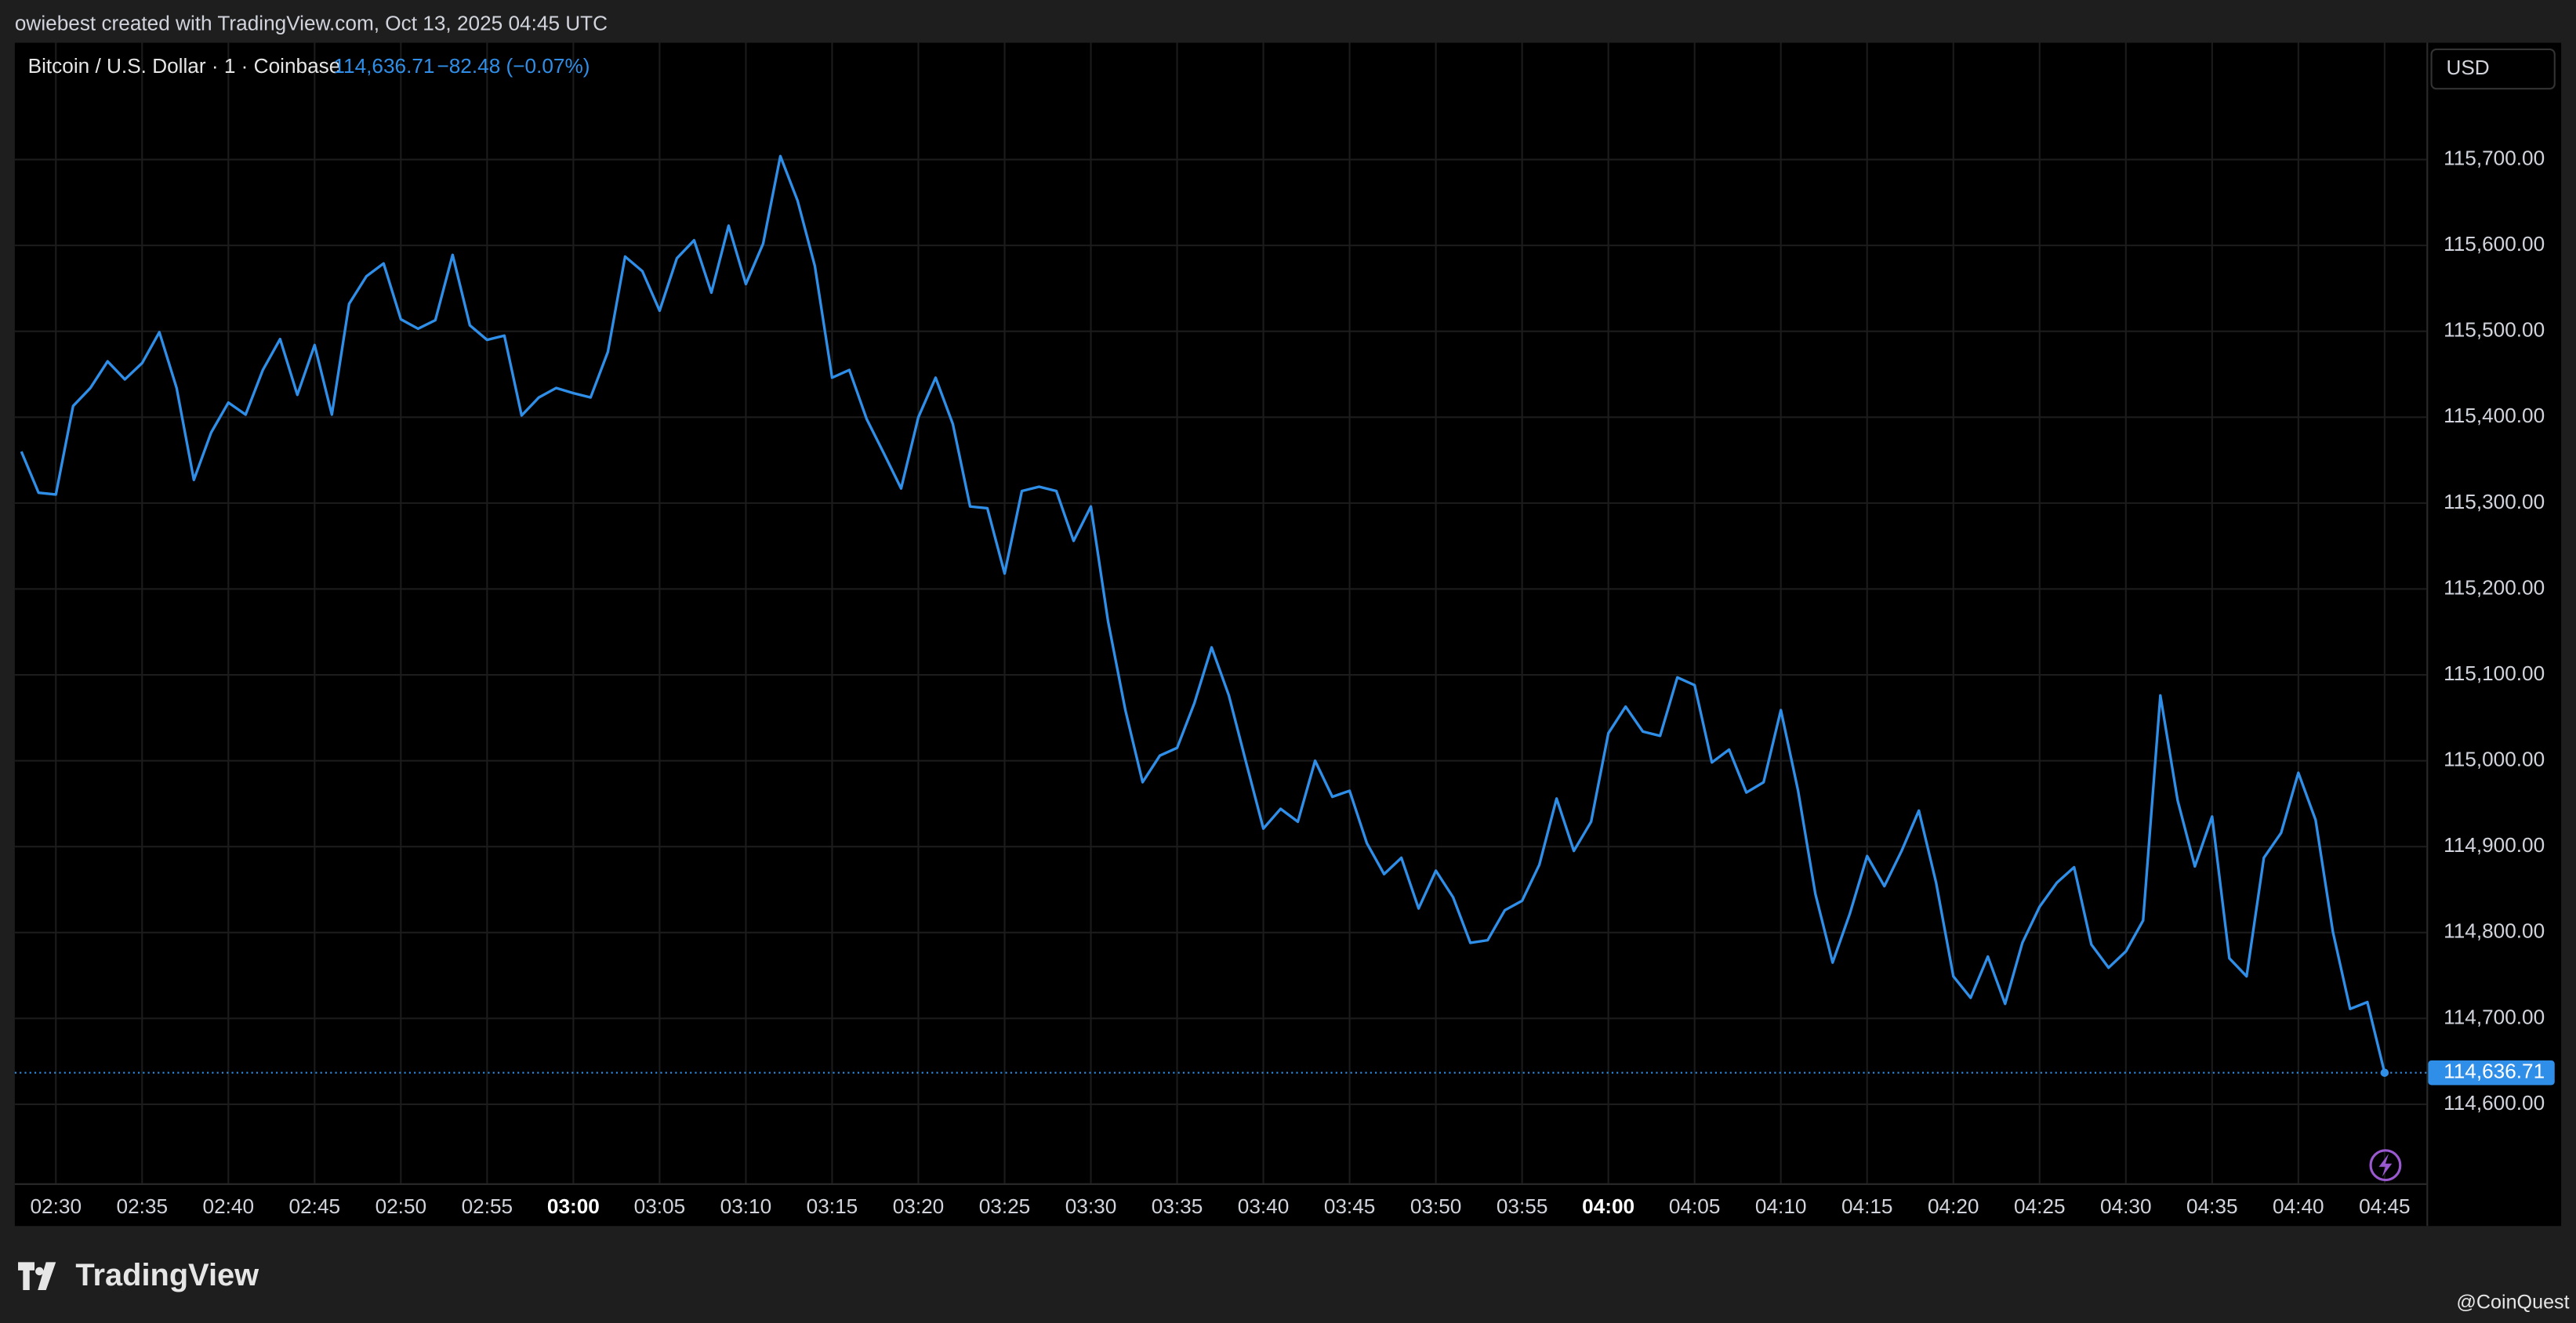 This screenshot has height=1323, width=2576. Describe the element at coordinates (315, 1206) in the screenshot. I see `x-tick-label: 02:45` at that location.